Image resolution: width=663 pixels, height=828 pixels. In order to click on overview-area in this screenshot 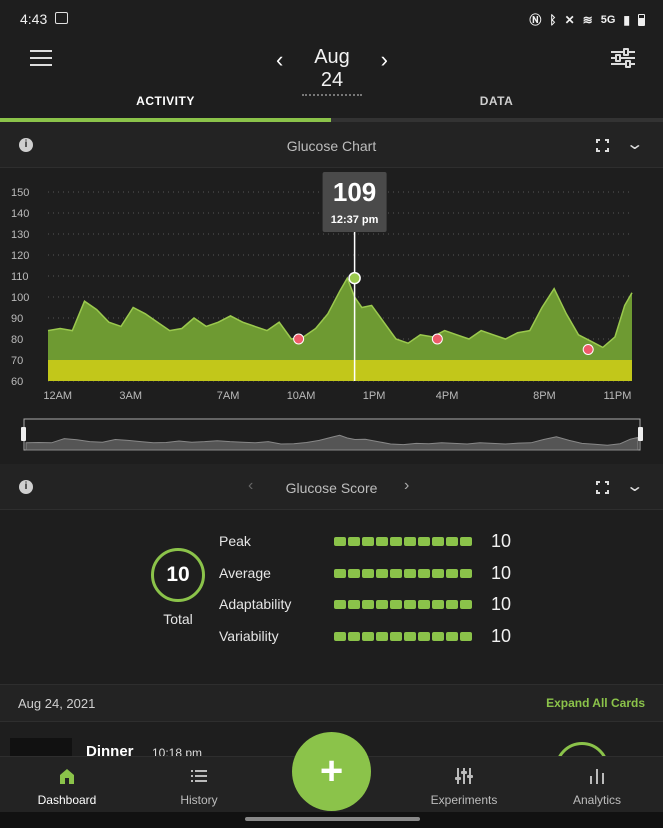, I will do `click(332, 442)`.